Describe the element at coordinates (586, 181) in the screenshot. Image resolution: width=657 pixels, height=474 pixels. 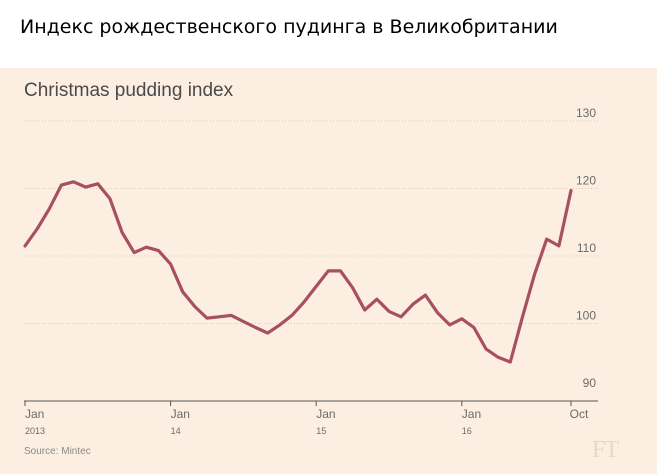
I see `y-tick-label: 120` at that location.